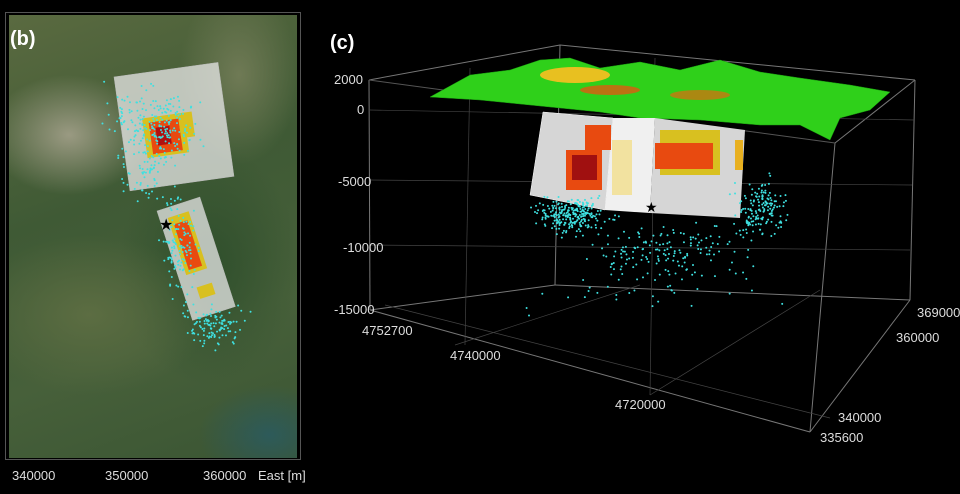 Image resolution: width=960 pixels, height=494 pixels. I want to click on terrain-peak, so click(575, 75).